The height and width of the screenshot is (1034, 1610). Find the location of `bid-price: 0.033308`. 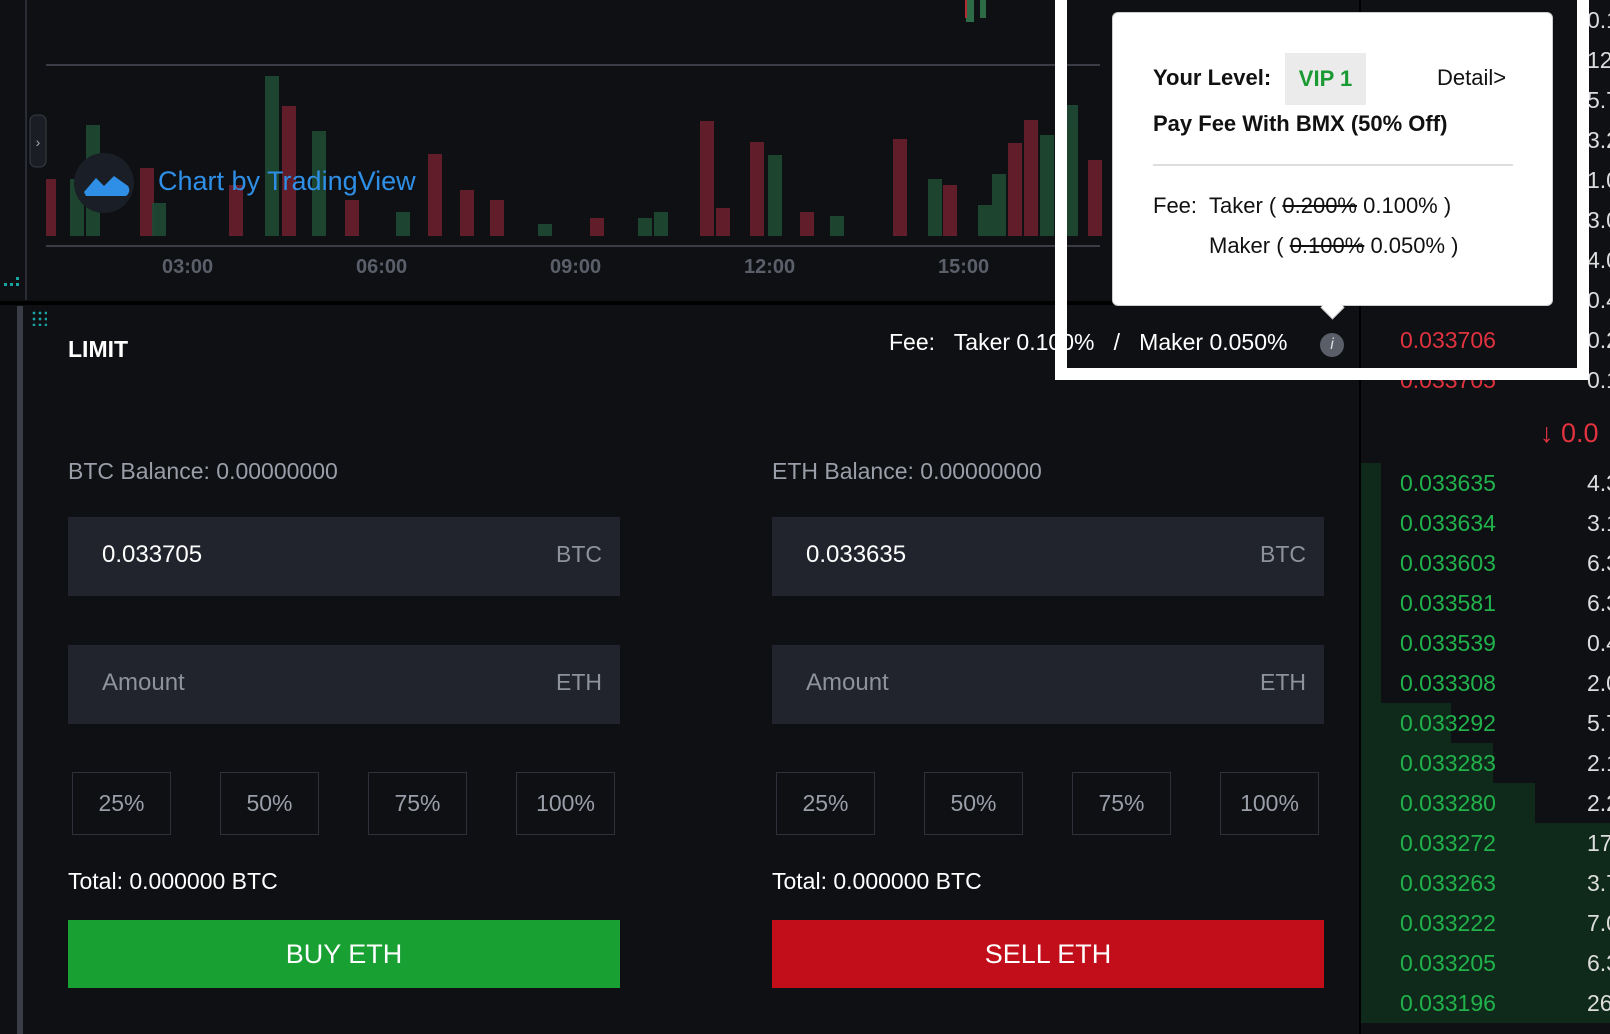

bid-price: 0.033308 is located at coordinates (1448, 683).